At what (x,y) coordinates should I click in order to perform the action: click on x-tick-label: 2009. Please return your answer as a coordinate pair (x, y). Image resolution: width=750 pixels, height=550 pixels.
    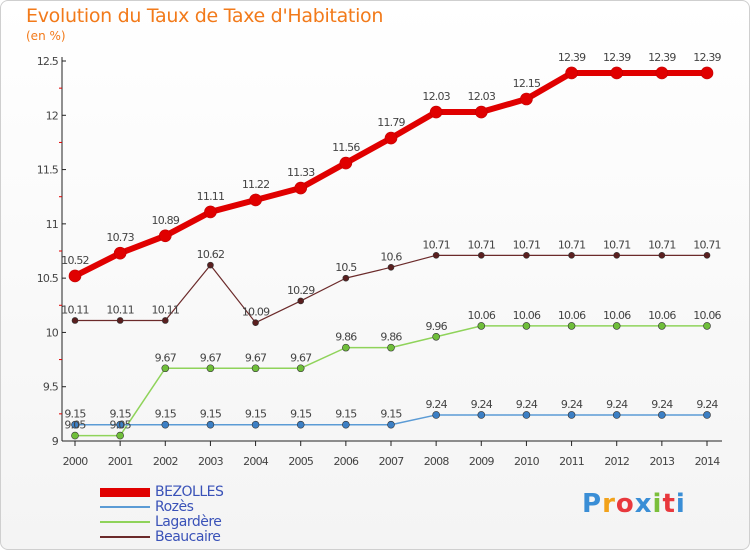
    Looking at the image, I should click on (482, 461).